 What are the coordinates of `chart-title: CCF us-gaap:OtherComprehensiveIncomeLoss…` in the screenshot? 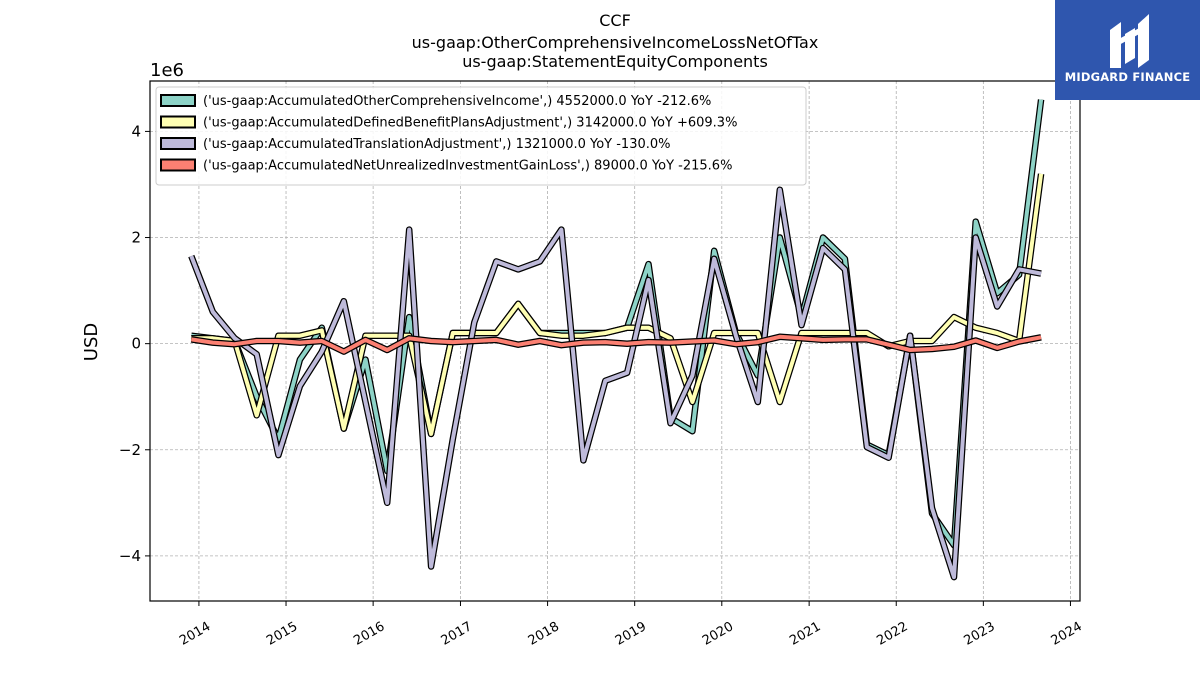 It's located at (615, 41).